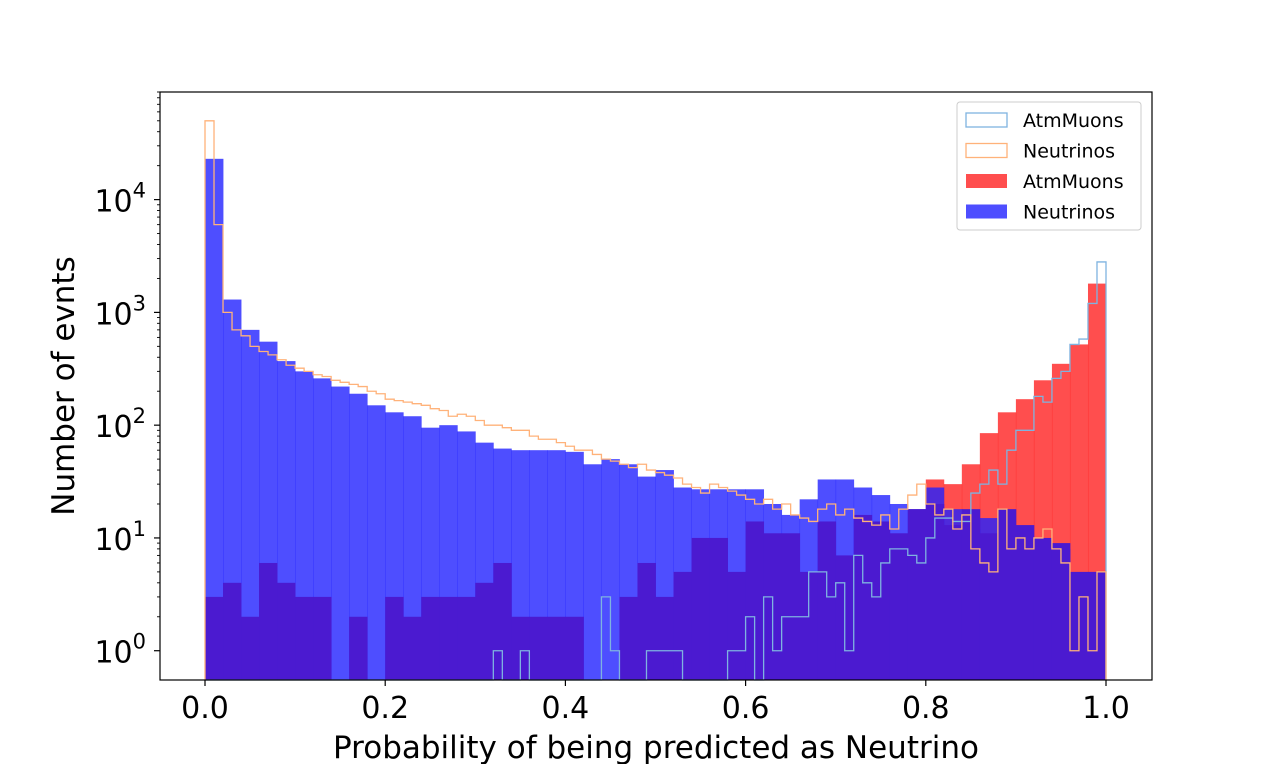 This screenshot has height=764, width=1280. What do you see at coordinates (64, 386) in the screenshot?
I see `y-axis-label: Number of evnts` at bounding box center [64, 386].